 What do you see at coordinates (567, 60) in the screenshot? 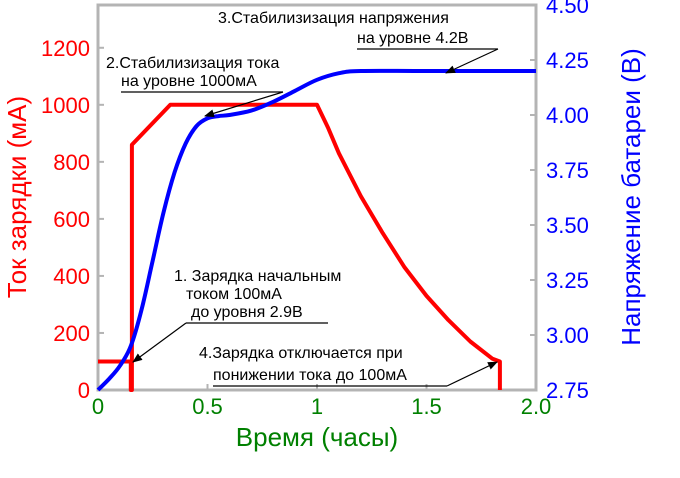
I see `y-right-tick-label: 4.25` at bounding box center [567, 60].